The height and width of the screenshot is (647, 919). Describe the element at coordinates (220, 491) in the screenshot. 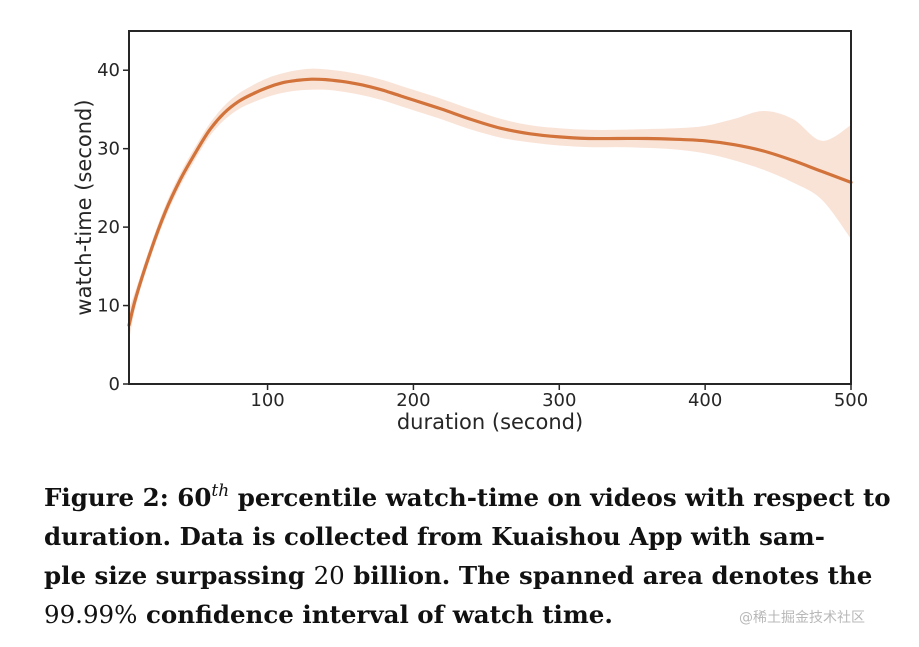

I see `caption-superscript: th` at that location.